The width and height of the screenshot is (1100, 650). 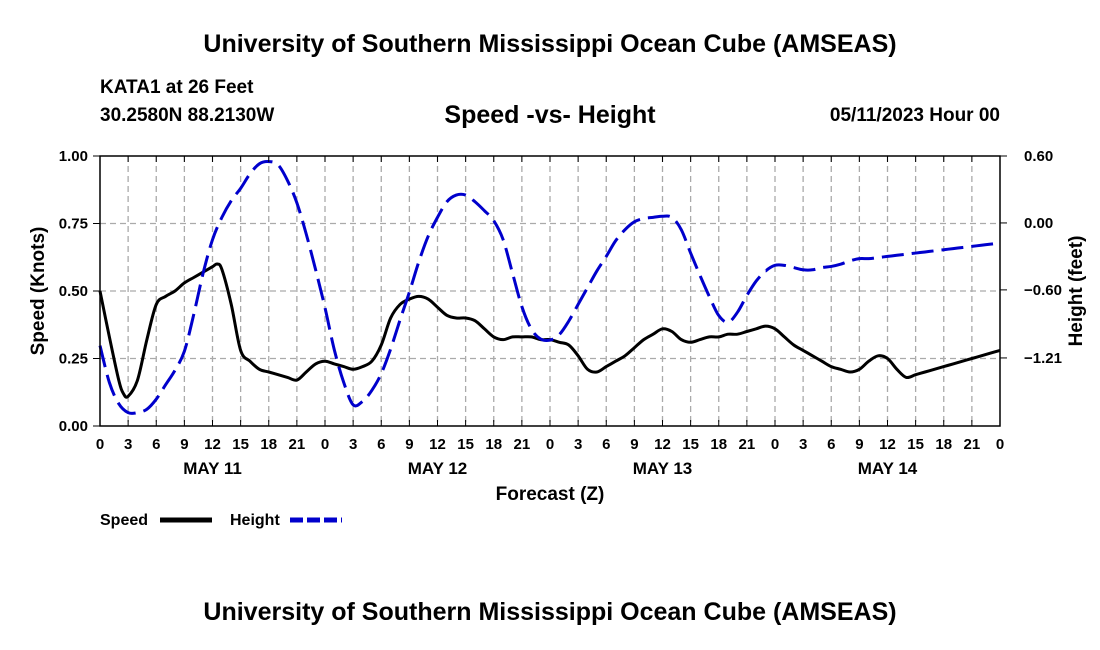 What do you see at coordinates (438, 468) in the screenshot?
I see `day-label: MAY 12` at bounding box center [438, 468].